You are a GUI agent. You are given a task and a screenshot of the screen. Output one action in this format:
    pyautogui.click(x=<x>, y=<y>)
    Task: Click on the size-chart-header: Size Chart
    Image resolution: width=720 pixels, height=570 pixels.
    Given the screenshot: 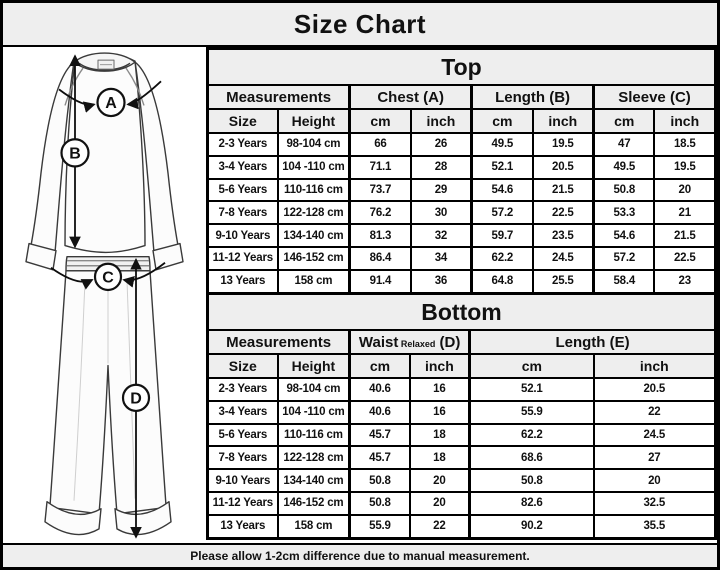 What is the action you would take?
    pyautogui.click(x=360, y=25)
    